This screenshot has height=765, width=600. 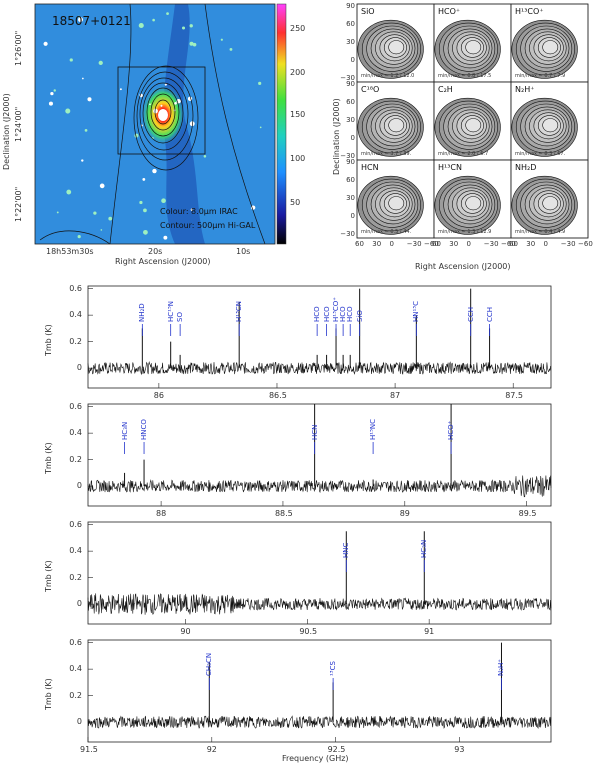 What do you see at coordinates (465, 76) in the screenshot?
I see `map-panel-minmax: min/max = 0.8 / 17.5` at bounding box center [465, 76].